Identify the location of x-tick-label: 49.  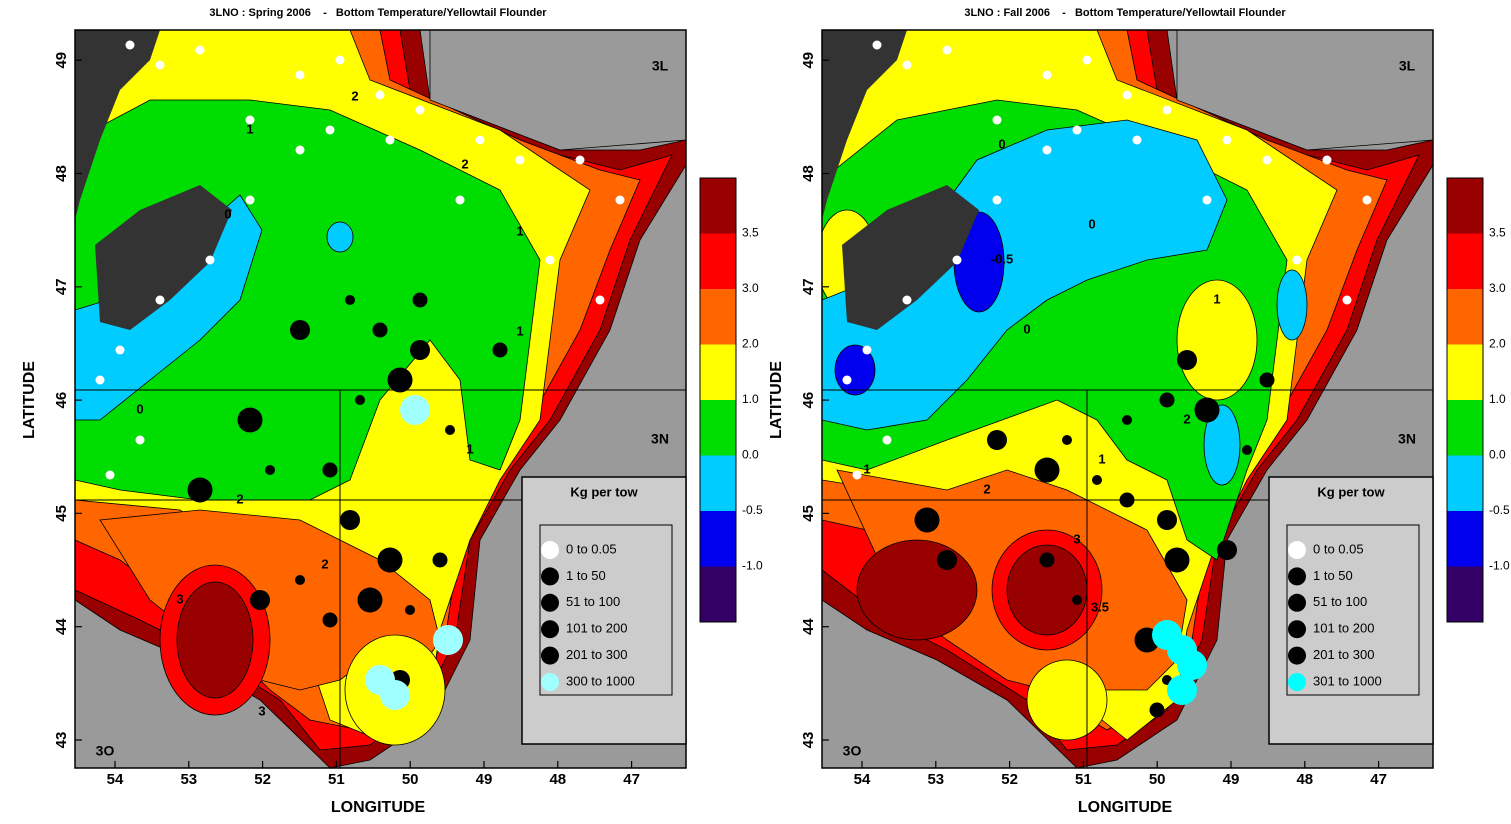
(1231, 779).